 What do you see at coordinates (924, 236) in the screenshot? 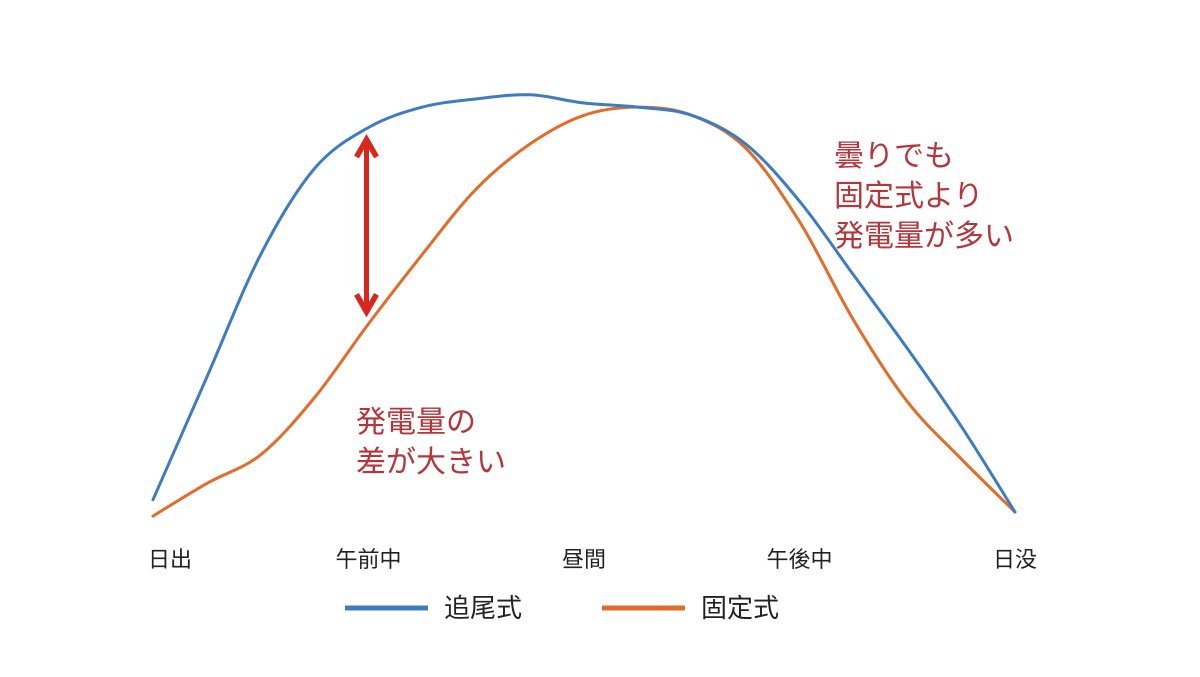
I see `annotation-line: 発電量が多い` at bounding box center [924, 236].